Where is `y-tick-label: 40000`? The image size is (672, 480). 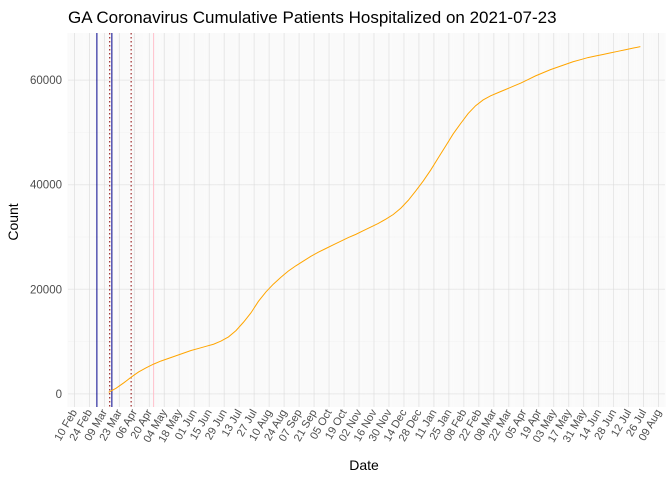
y-tick-label: 40000 is located at coordinates (46, 186).